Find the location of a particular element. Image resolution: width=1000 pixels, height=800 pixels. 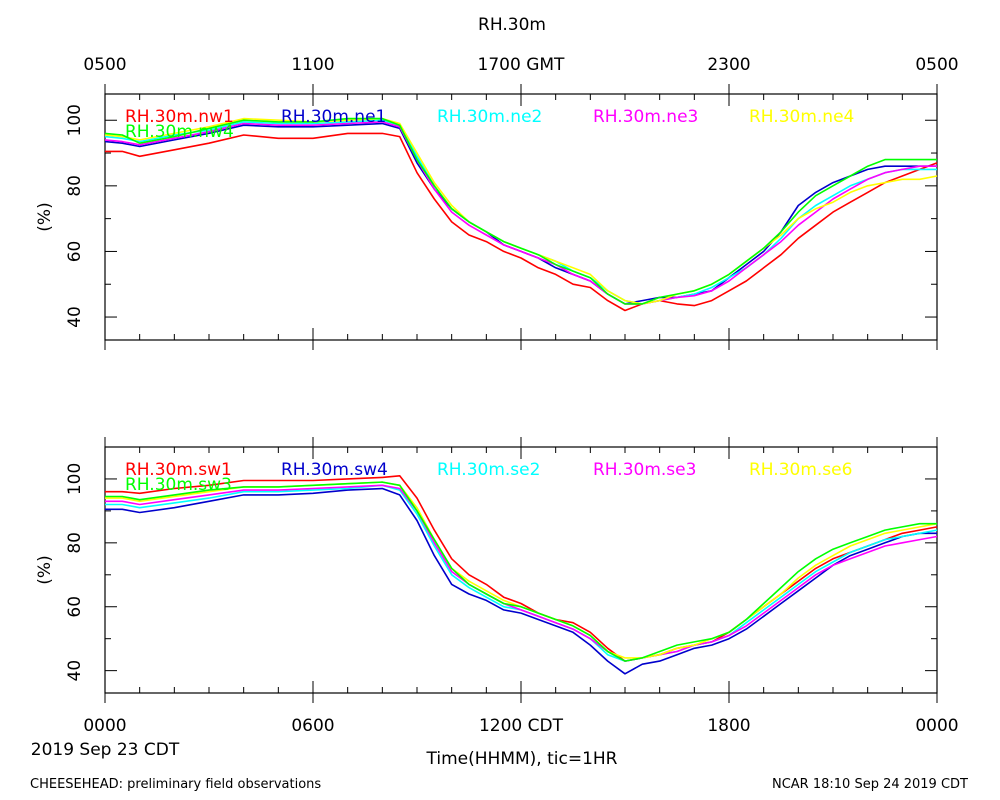

legend-label-RH.30m.nw4: RH.30m.nw4 is located at coordinates (179, 132).